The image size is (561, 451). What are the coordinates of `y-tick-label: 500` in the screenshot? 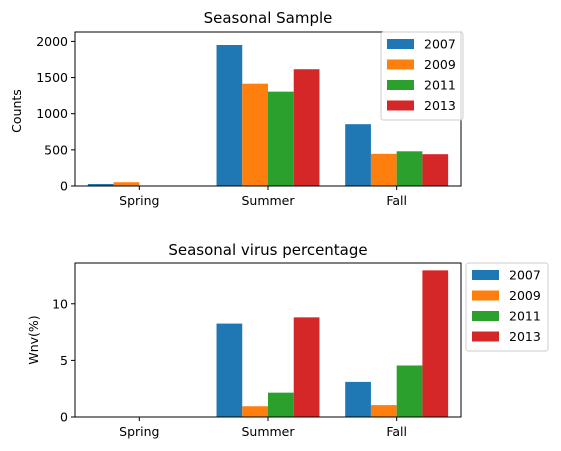 It's located at (56, 149).